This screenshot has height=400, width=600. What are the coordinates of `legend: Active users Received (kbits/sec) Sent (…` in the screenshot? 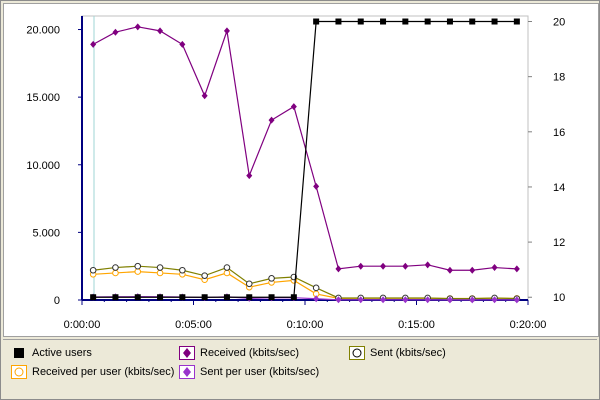 It's located at (300, 368).